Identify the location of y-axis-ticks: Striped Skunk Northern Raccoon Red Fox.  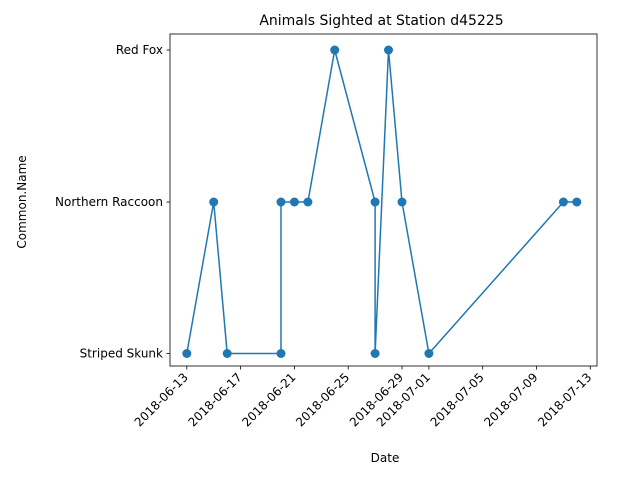
(112, 202).